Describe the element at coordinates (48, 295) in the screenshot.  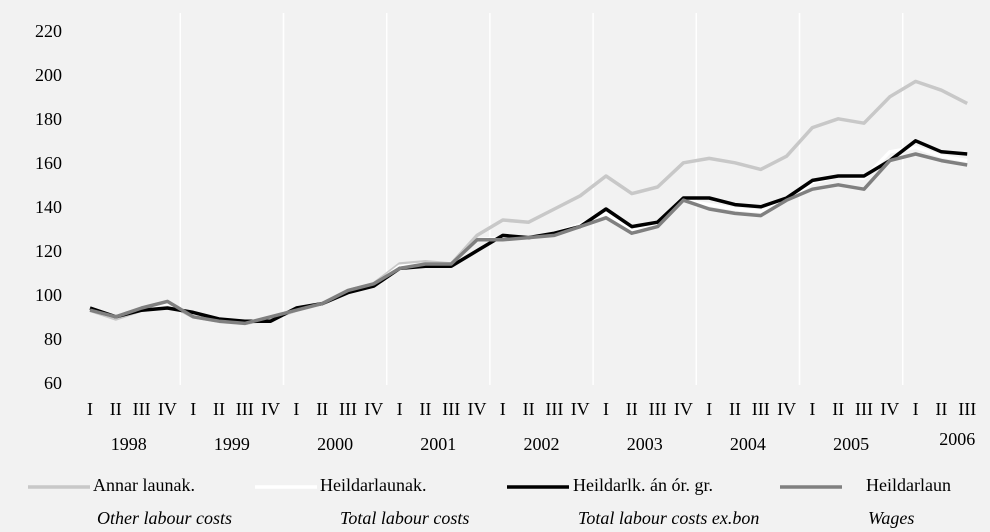
I see `y-tick-label: 100` at that location.